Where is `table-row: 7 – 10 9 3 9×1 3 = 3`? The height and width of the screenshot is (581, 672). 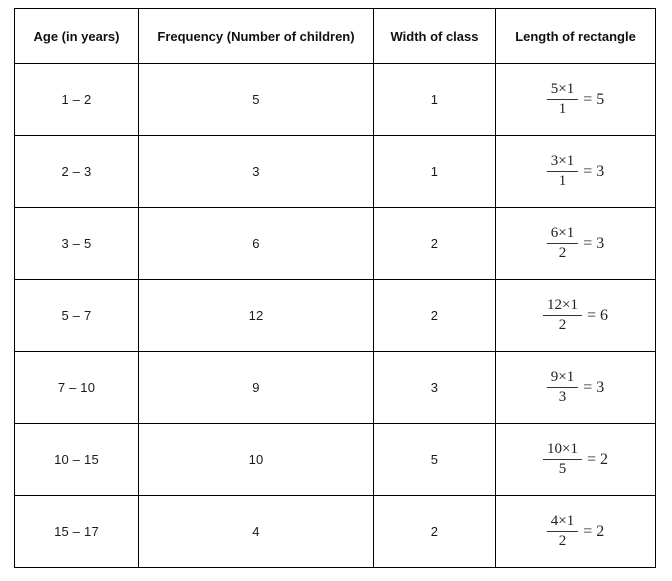
table-row: 7 – 10 9 3 9×1 3 = 3 is located at coordinates (335, 387).